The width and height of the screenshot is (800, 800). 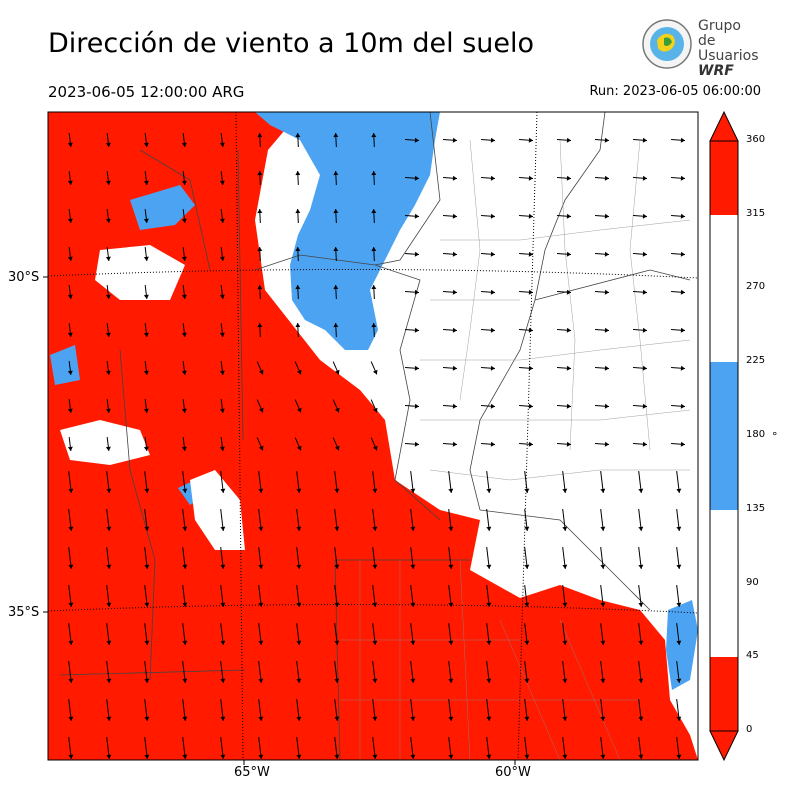 I want to click on red-region-upper-left, so click(x=129, y=226).